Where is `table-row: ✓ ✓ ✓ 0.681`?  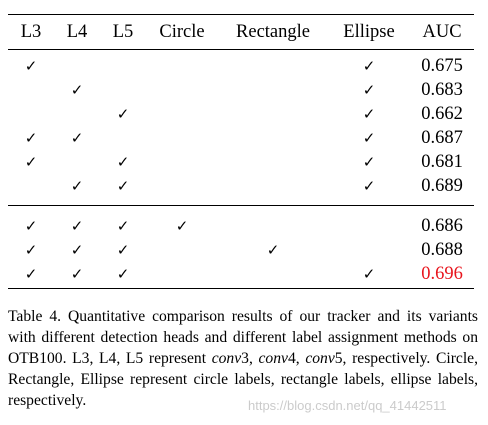 table-row: ✓ ✓ ✓ 0.681 is located at coordinates (241, 162).